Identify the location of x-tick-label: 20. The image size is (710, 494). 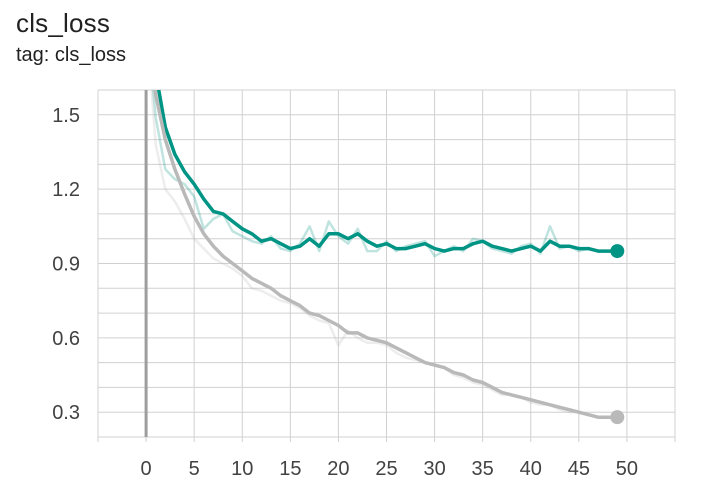
(338, 469).